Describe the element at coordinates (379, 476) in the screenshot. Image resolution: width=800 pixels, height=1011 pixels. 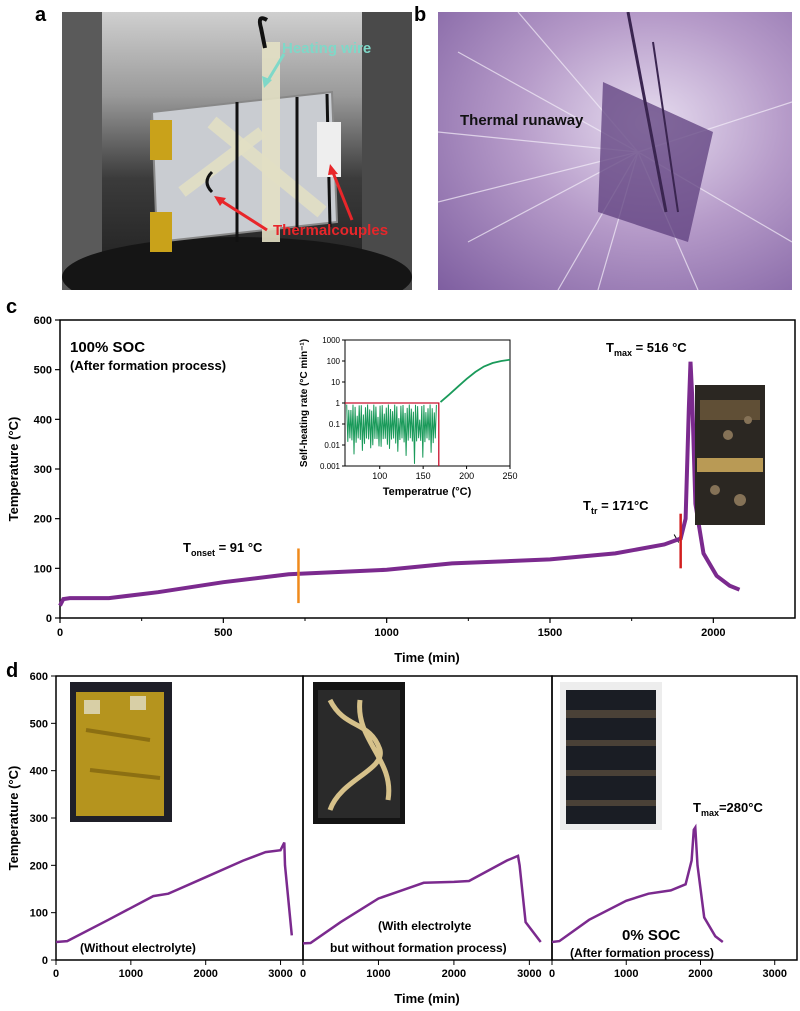
I see `inset-xtick-label: 100` at that location.